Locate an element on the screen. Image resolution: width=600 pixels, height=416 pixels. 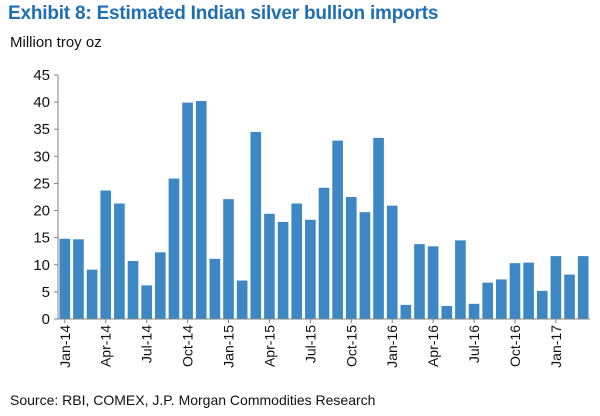
x-tick-label: Jul-16 is located at coordinates (474, 344).